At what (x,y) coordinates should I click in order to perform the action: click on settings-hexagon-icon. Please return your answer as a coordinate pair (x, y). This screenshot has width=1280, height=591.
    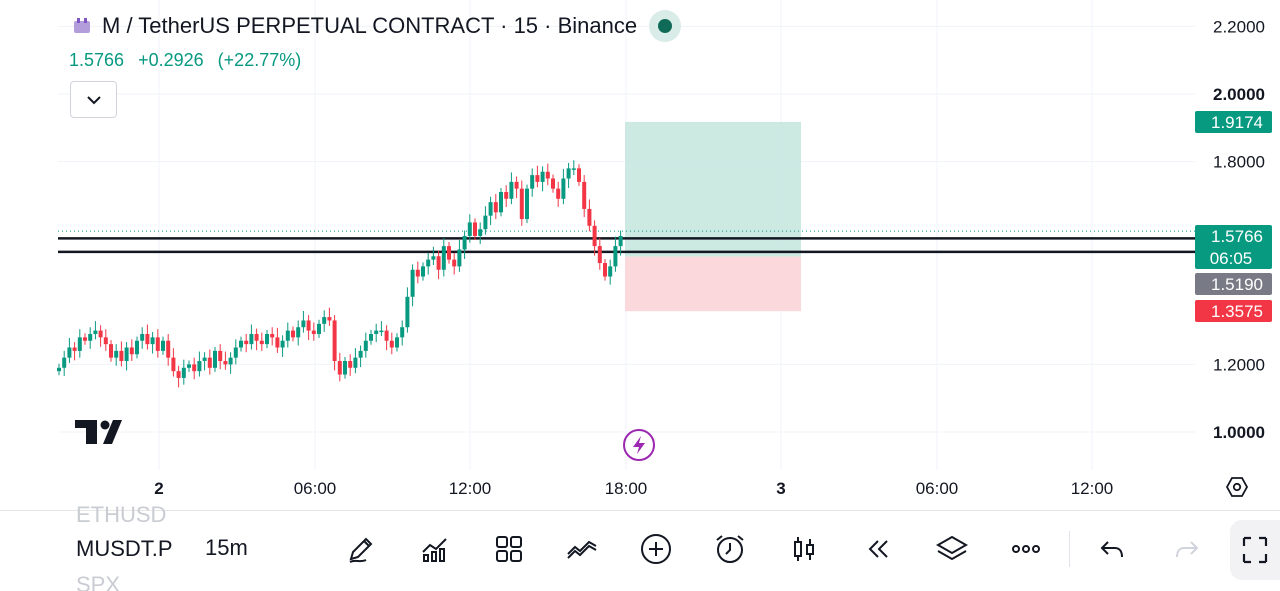
    Looking at the image, I should click on (1237, 487).